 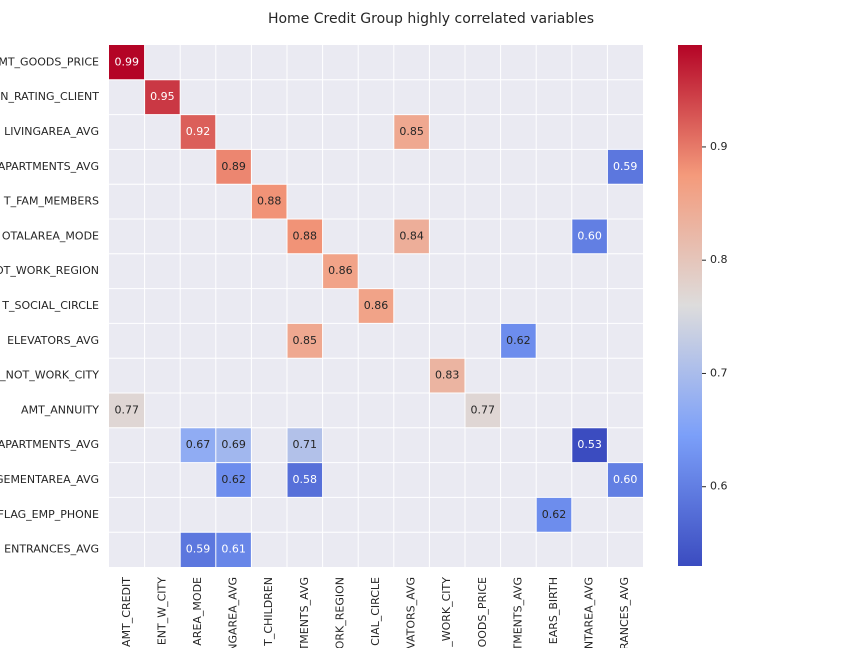 I want to click on y-tick-label: OT_WORK_REGION, so click(x=49, y=270).